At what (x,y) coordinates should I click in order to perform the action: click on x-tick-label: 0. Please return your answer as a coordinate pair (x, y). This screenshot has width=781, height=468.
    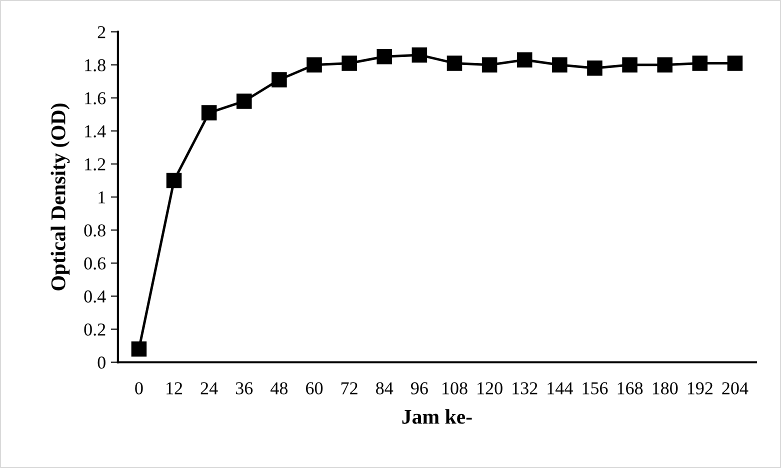
    Looking at the image, I should click on (139, 388).